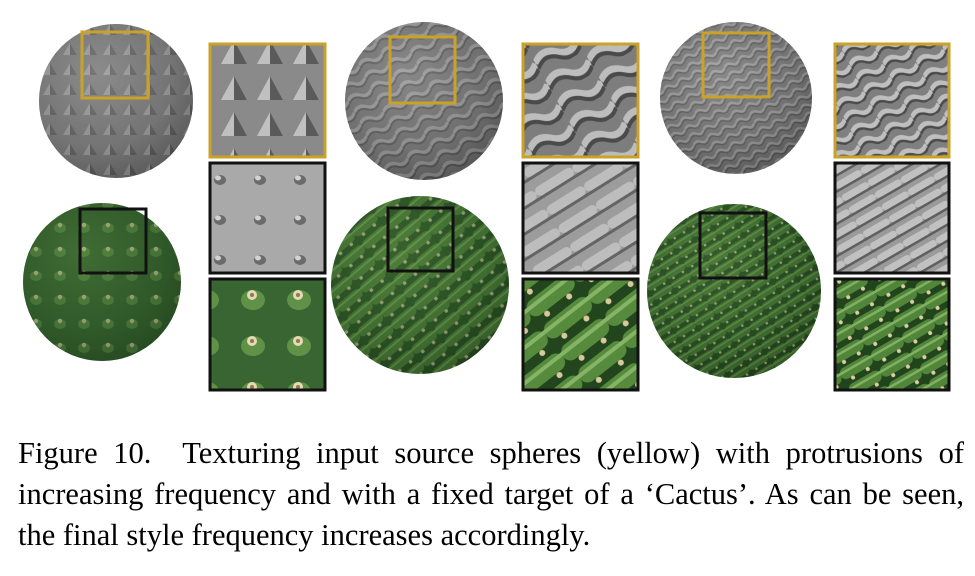  I want to click on cactus-sphere-medium-frequency, so click(420, 285).